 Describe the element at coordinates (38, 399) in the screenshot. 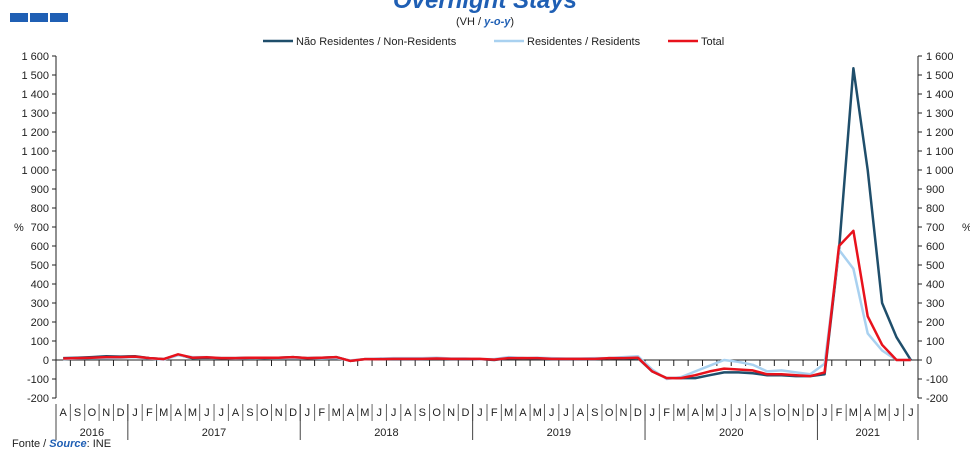

I see `y-tick-label-left: -200` at that location.